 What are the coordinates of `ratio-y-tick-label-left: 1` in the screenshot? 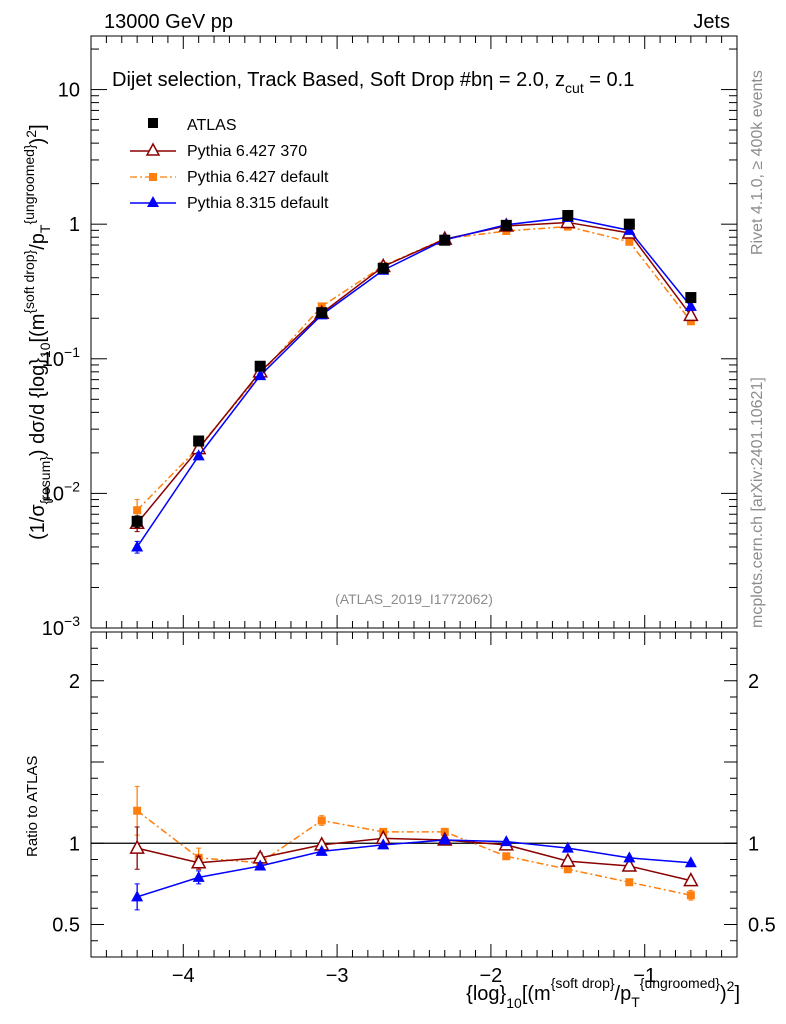 It's located at (74, 844).